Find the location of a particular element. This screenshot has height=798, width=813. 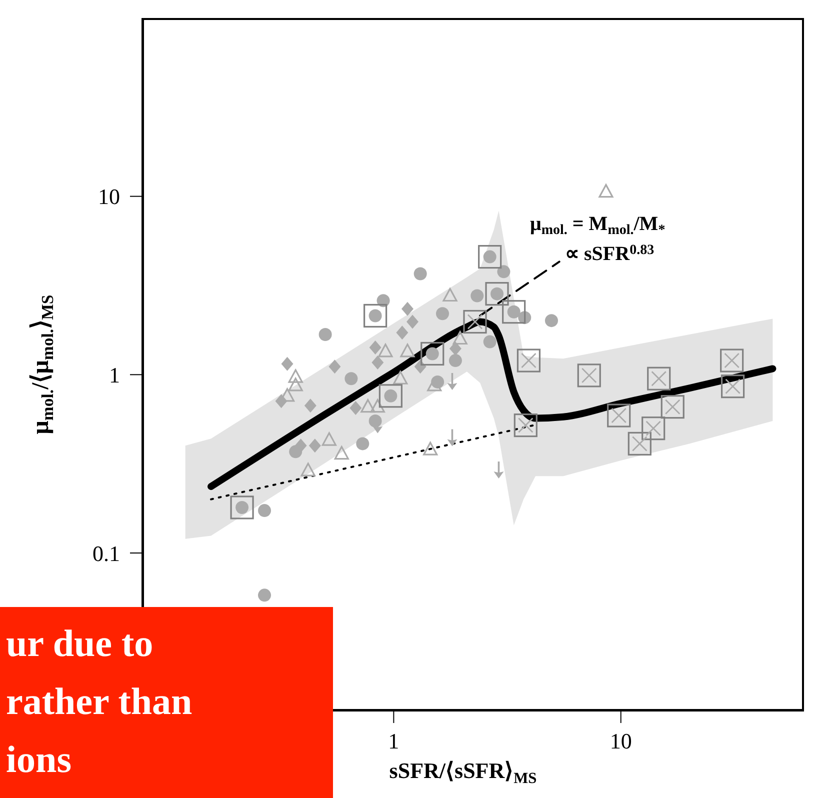

annotation: ∝ sSFR$^{0.83}$ is located at coordinates (609, 253).